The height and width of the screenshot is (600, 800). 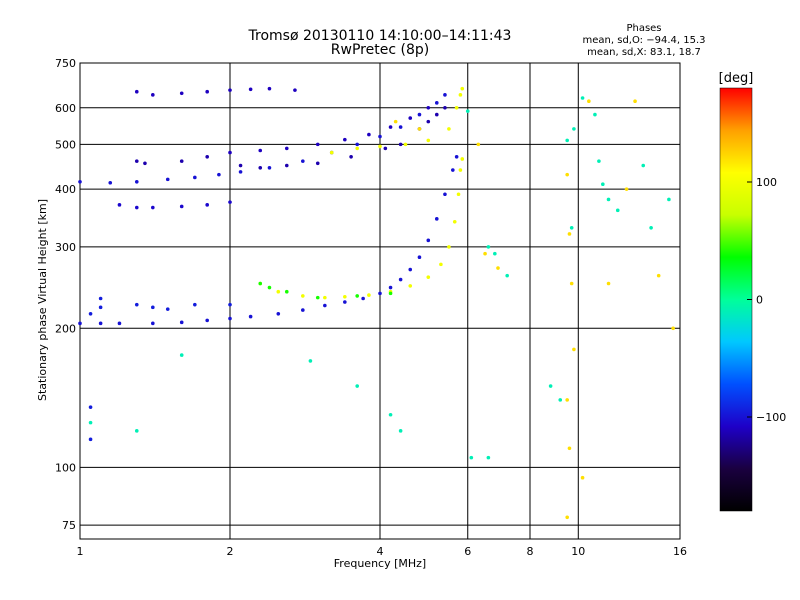 What do you see at coordinates (65, 63) in the screenshot?
I see `y-tick-label: 750` at bounding box center [65, 63].